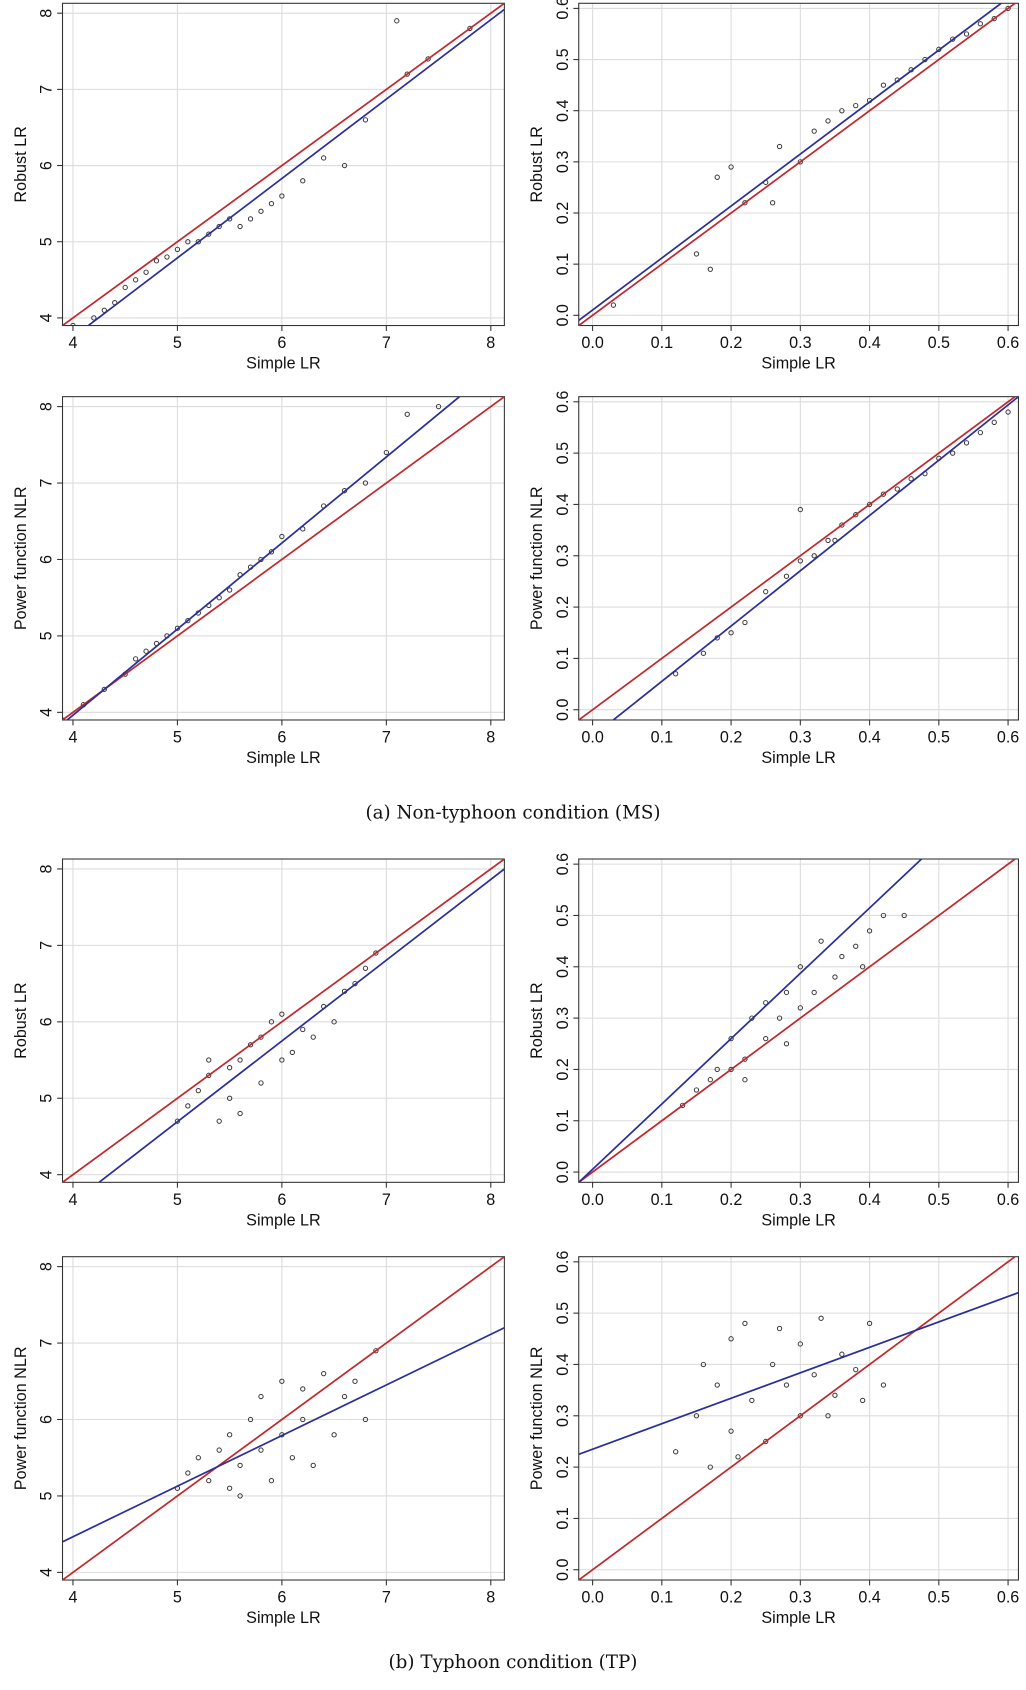  Describe the element at coordinates (1008, 1200) in the screenshot. I see `x-tick-label: 0.6` at that location.